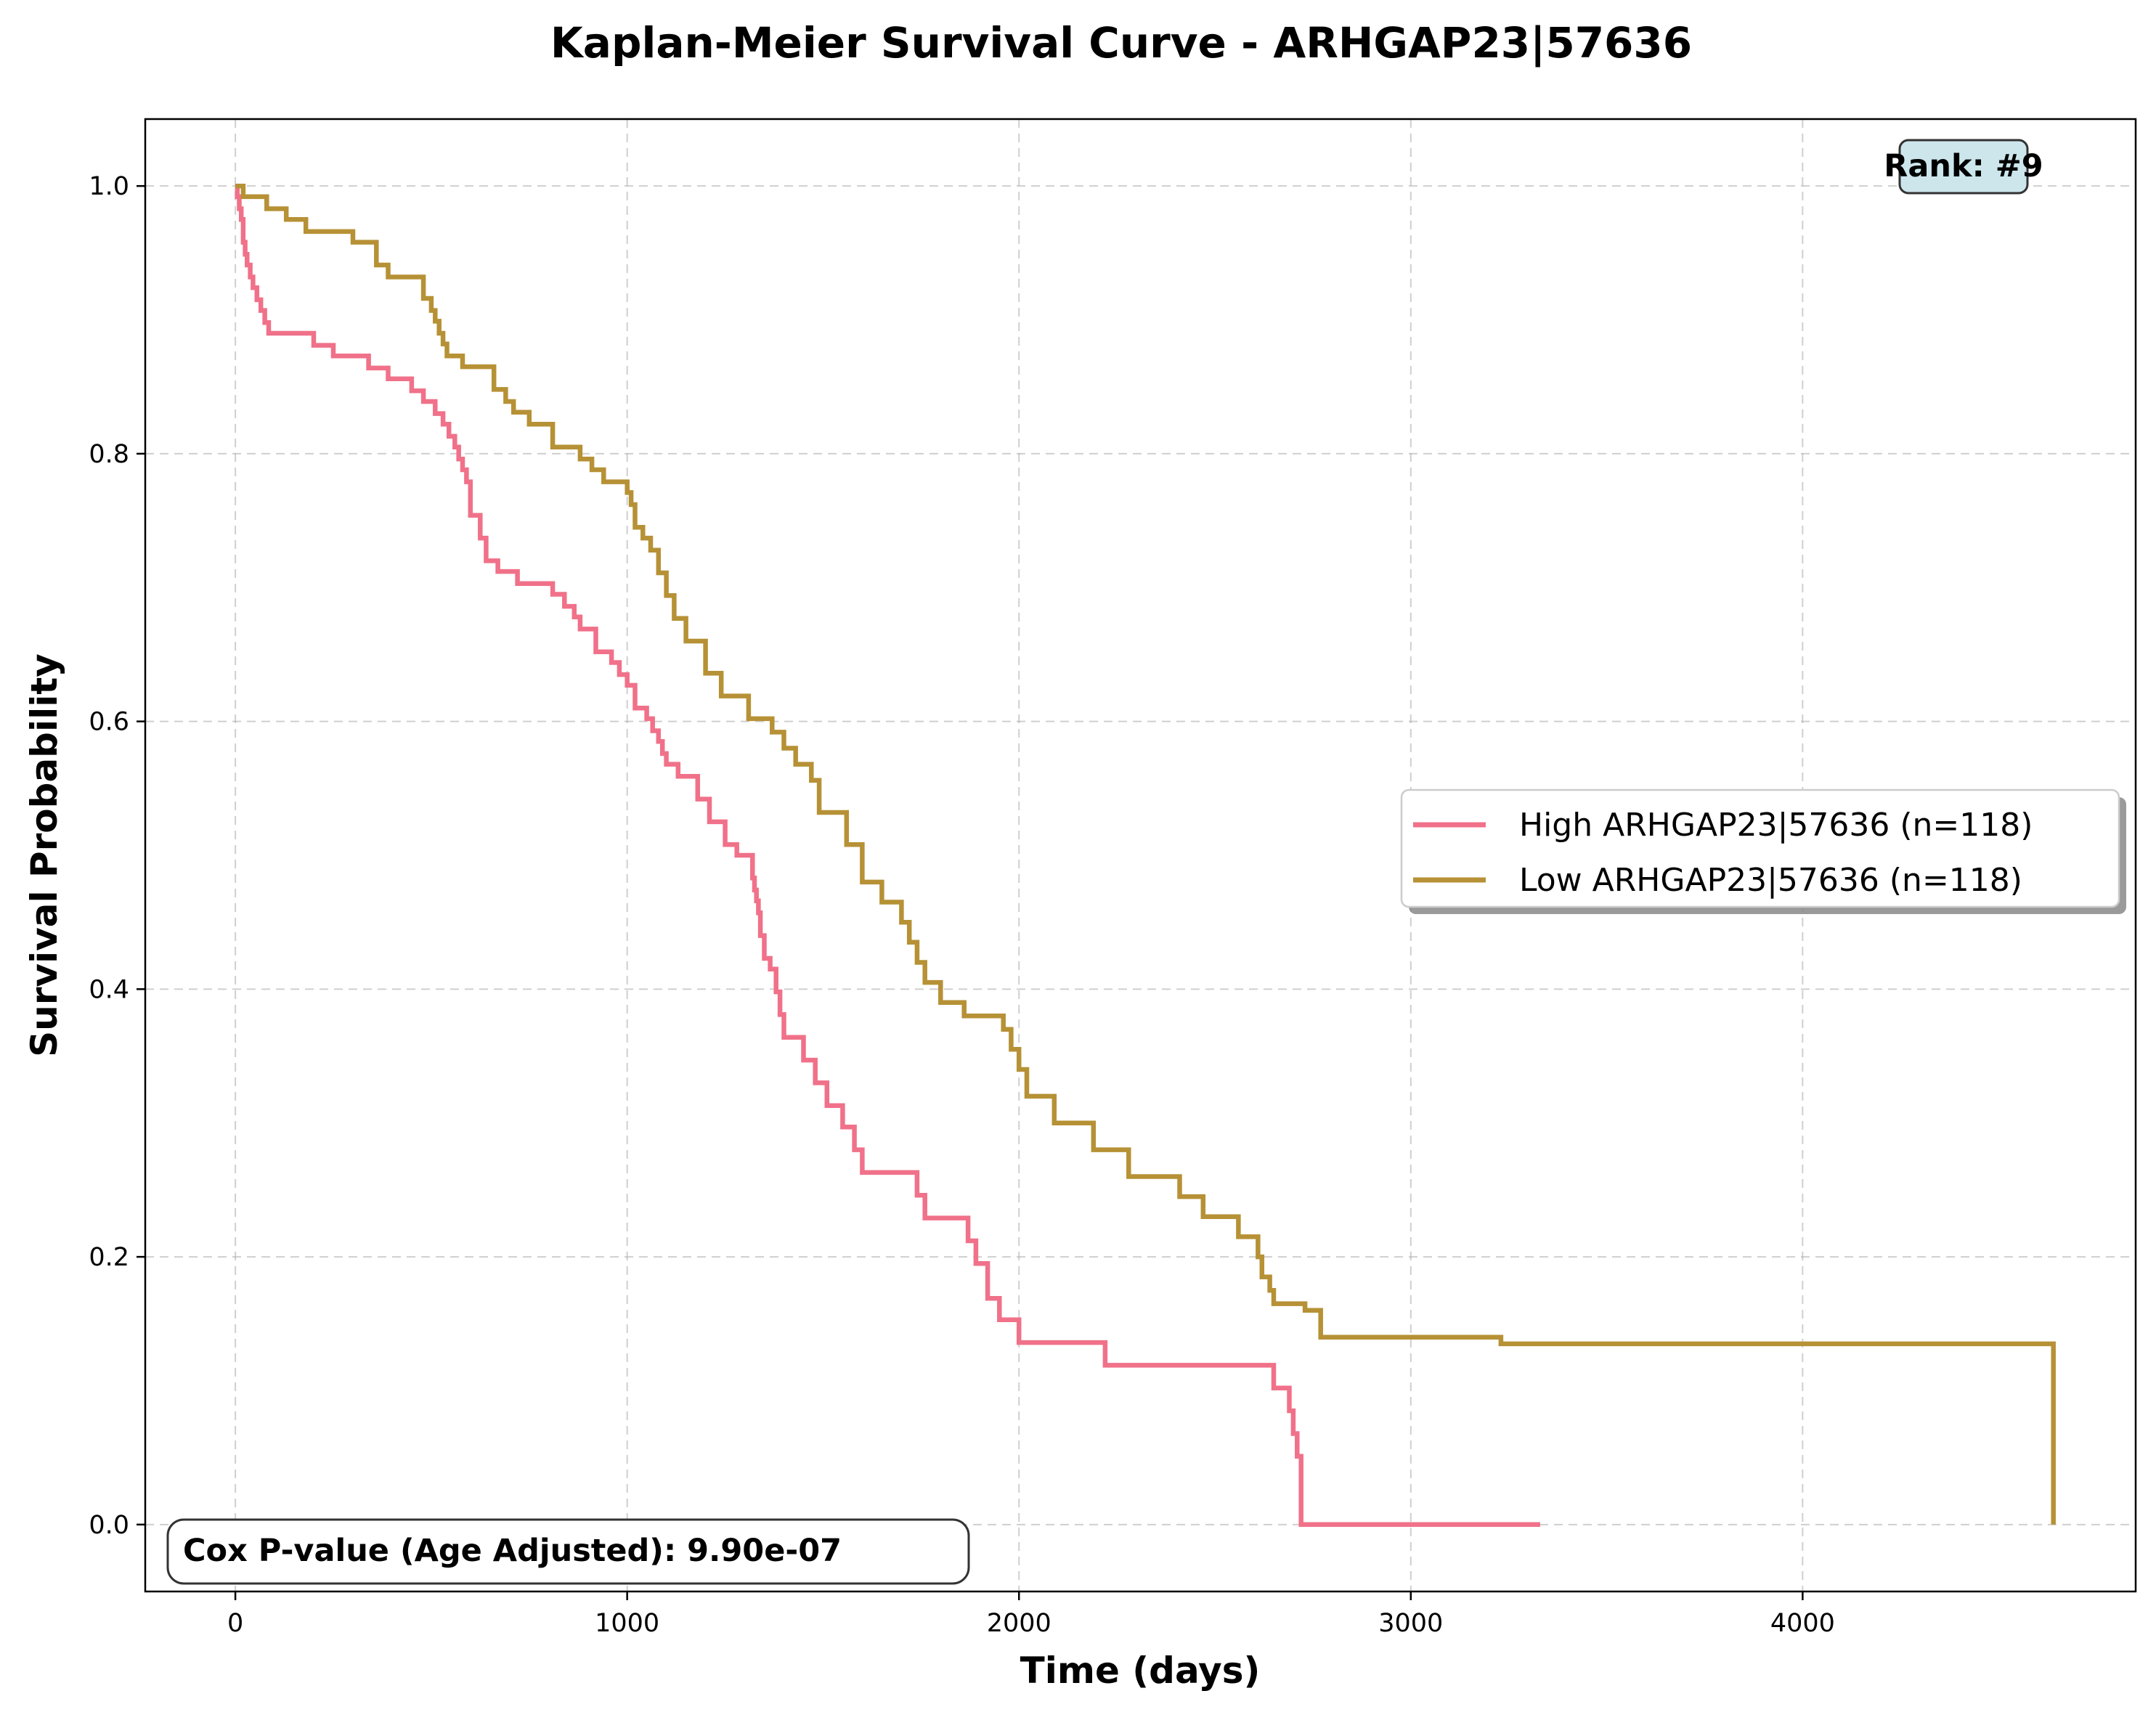  What do you see at coordinates (109, 454) in the screenshot?
I see `y-tick-label: 0.8` at bounding box center [109, 454].